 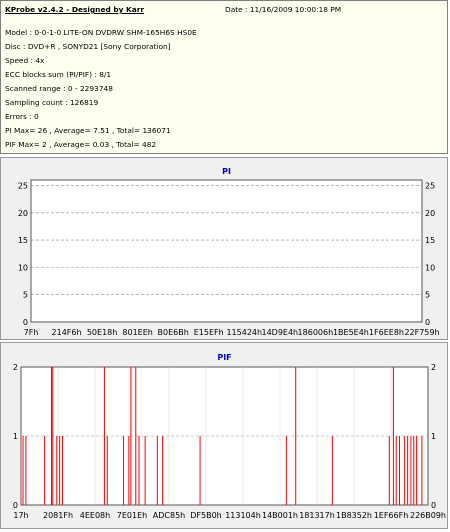 What do you see at coordinates (52, 102) in the screenshot?
I see `info-sampling-count: Sampling count : 126819` at bounding box center [52, 102].